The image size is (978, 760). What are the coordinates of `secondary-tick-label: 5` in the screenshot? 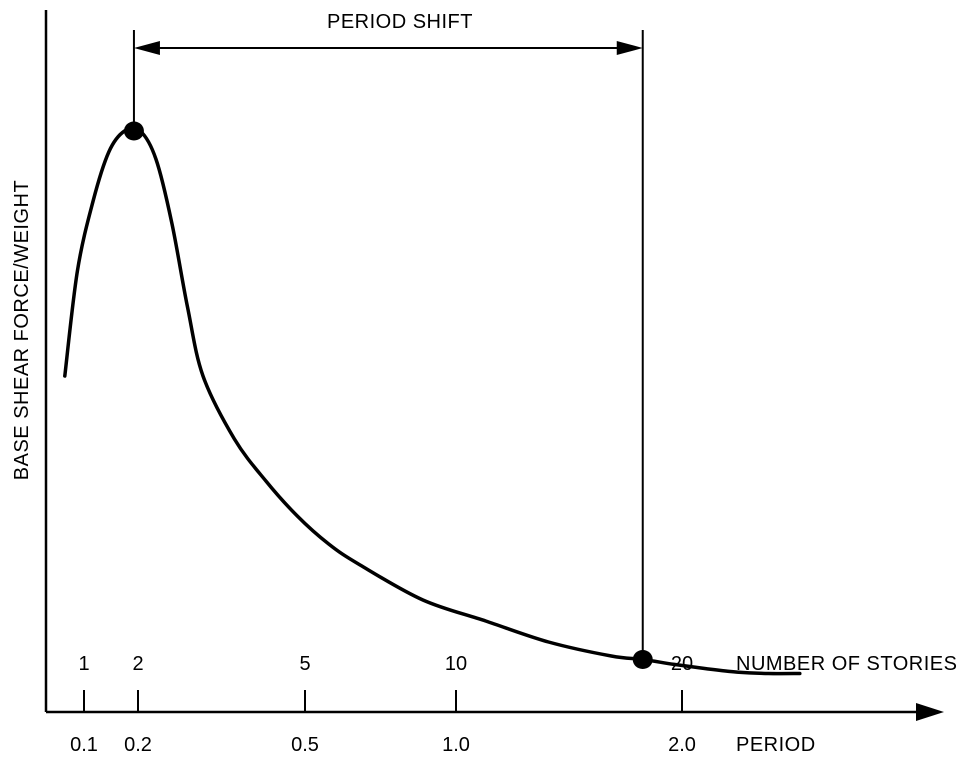 It's located at (304, 664).